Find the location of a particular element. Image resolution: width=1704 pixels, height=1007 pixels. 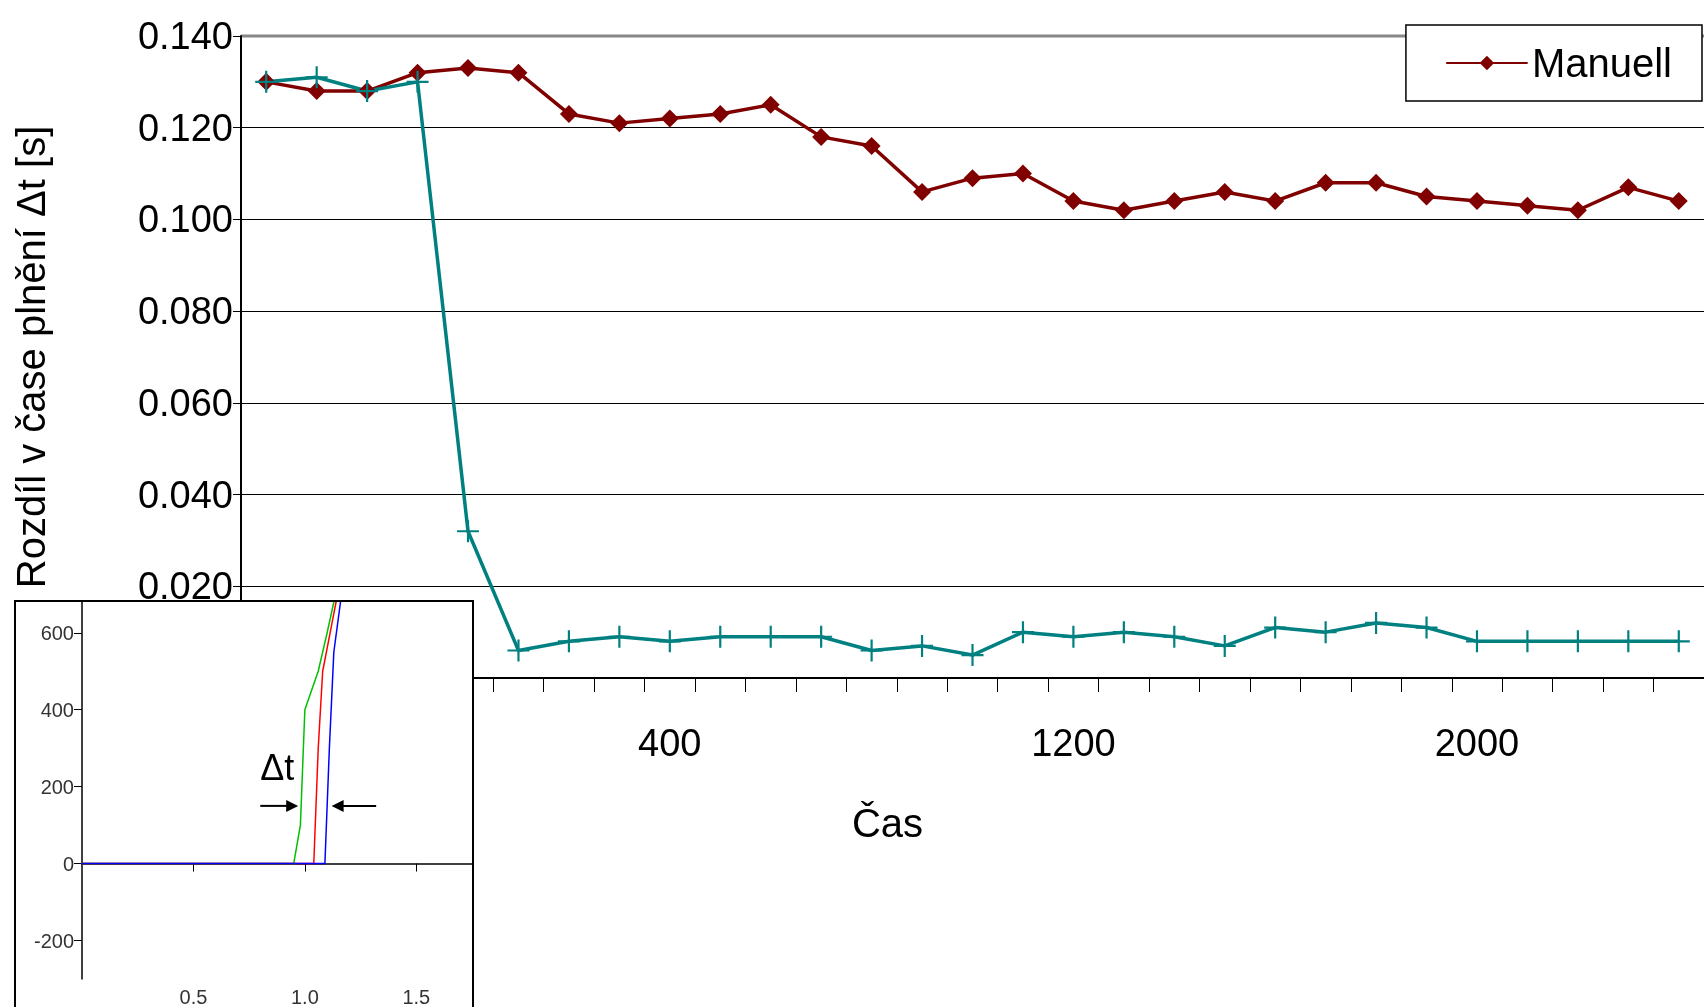

x-tick-label: 2000 is located at coordinates (1477, 743).